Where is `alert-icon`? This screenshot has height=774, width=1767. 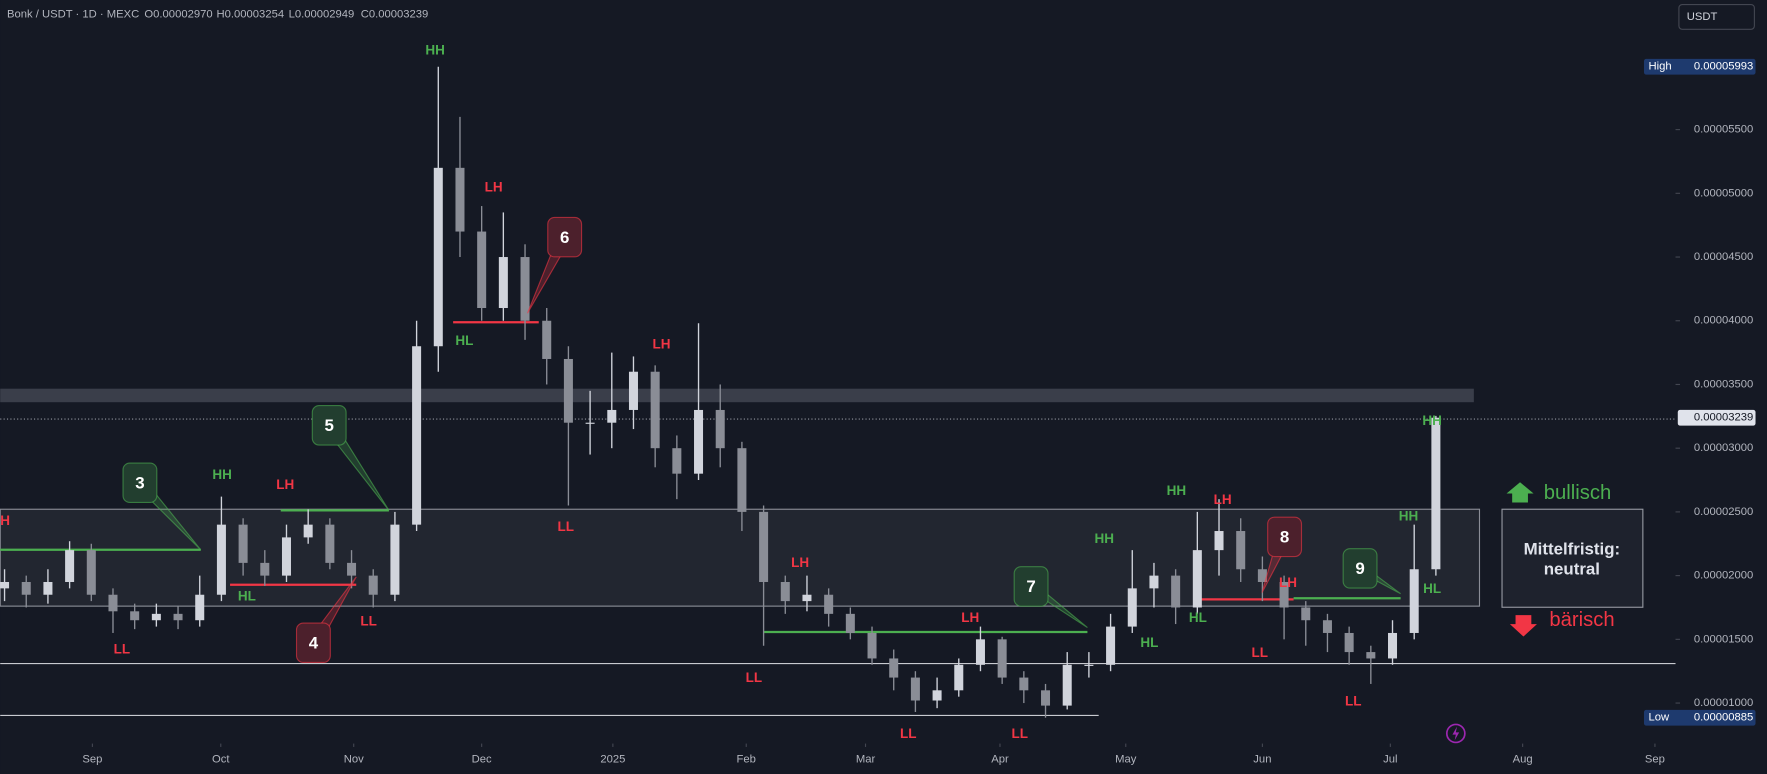 alert-icon is located at coordinates (1455, 733).